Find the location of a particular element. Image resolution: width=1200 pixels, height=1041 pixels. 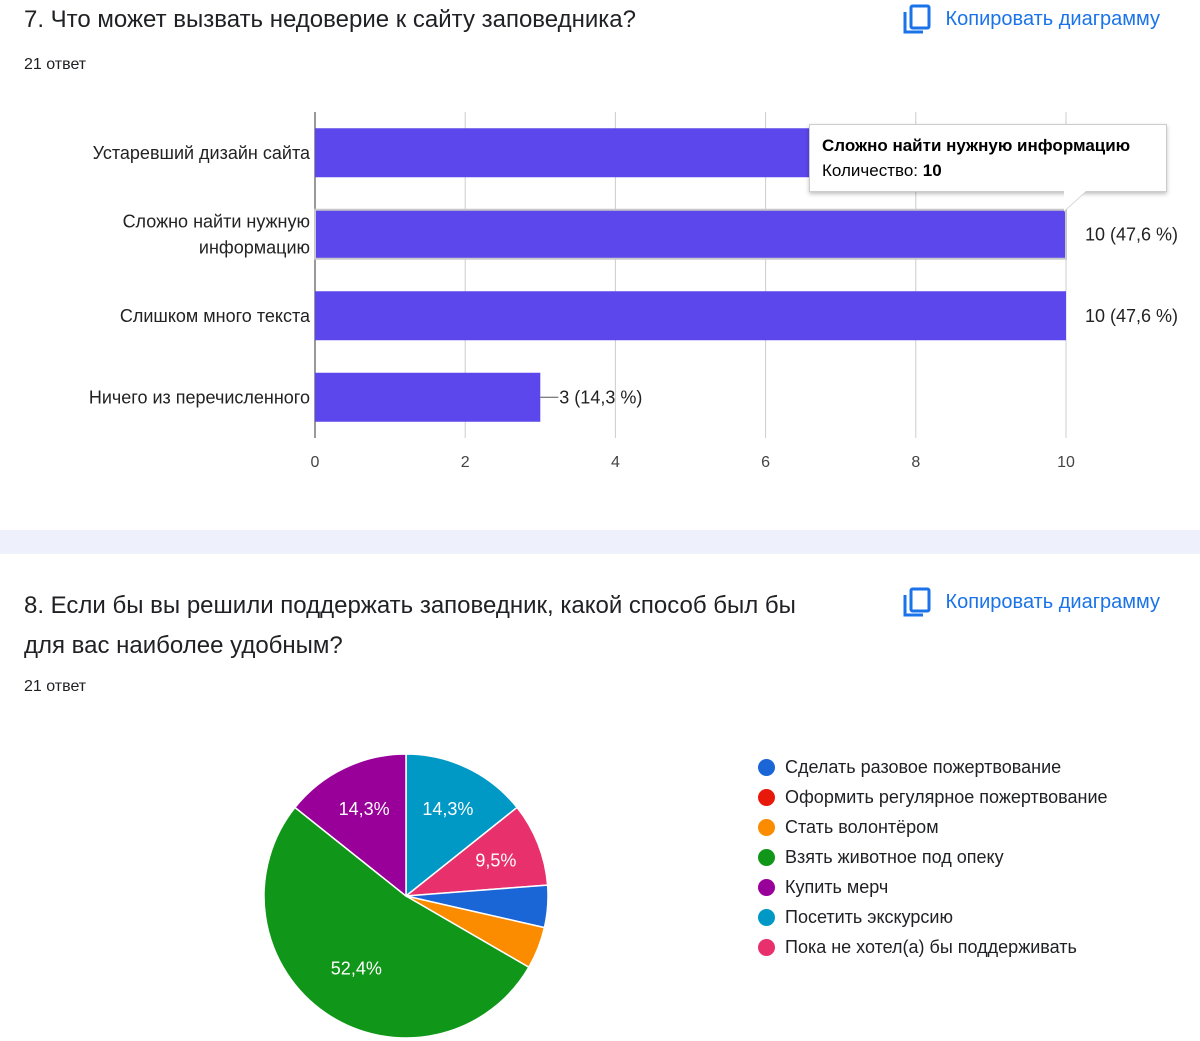

legend-label: Посетить экскурсию is located at coordinates (869, 916).